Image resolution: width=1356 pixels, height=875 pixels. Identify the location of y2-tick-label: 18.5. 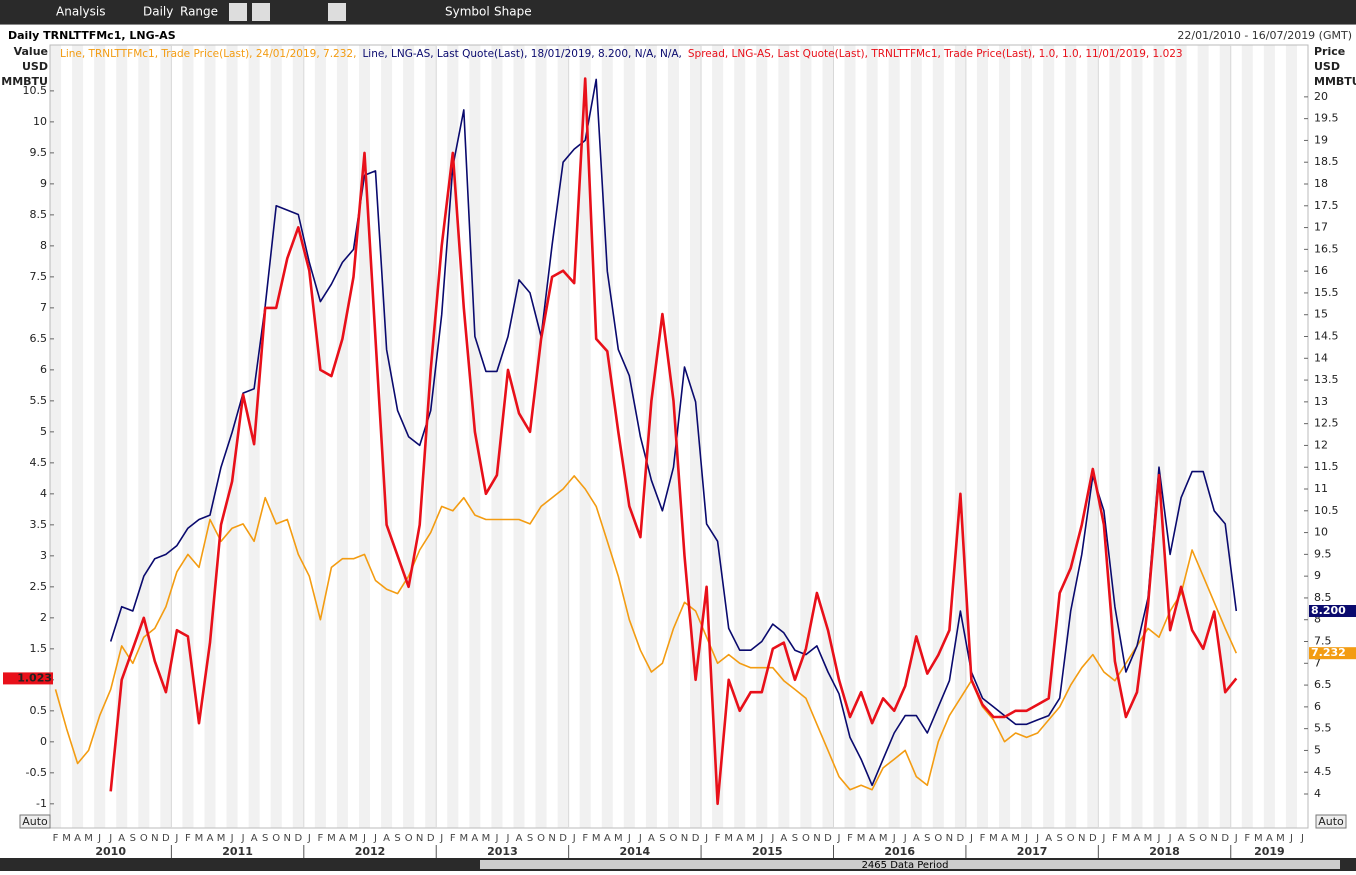
(1326, 161).